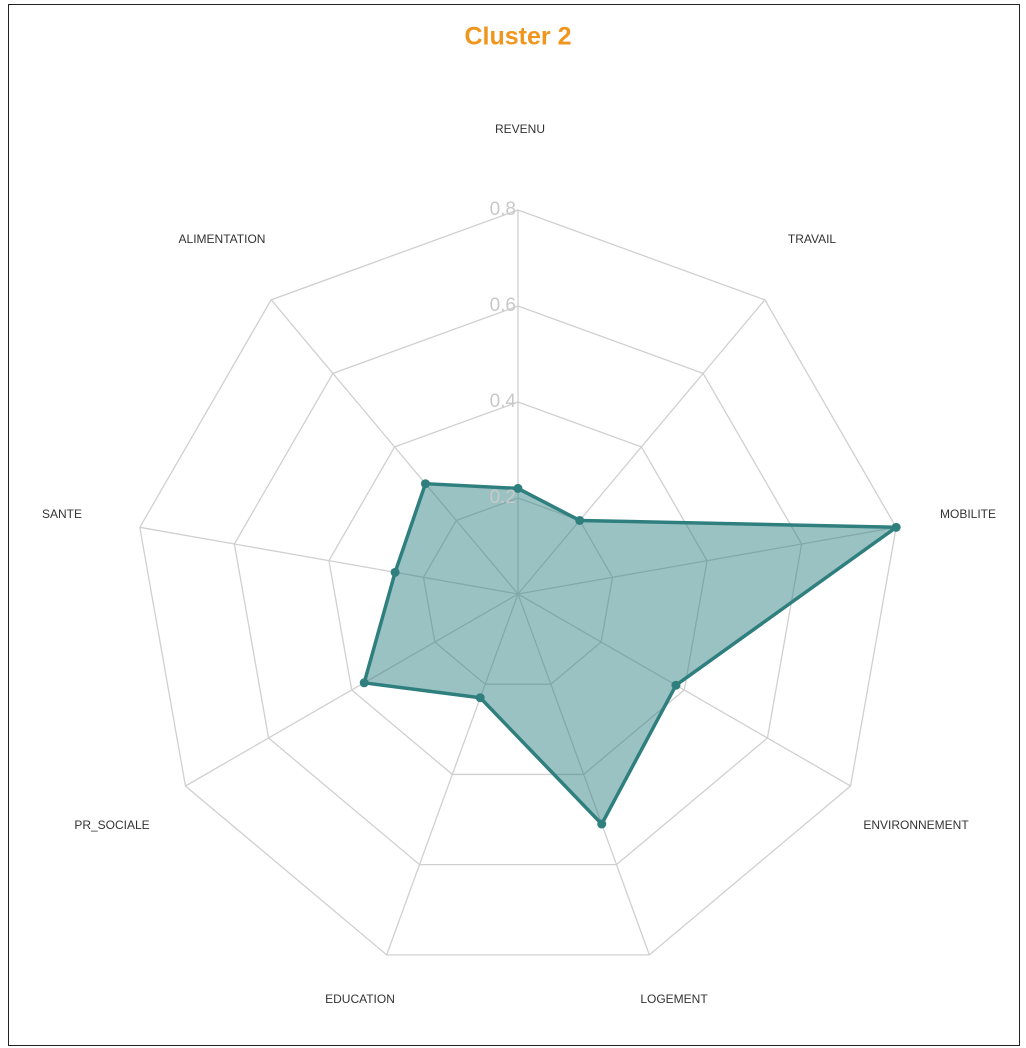  I want to click on axis-label: LOGEMENT, so click(674, 999).